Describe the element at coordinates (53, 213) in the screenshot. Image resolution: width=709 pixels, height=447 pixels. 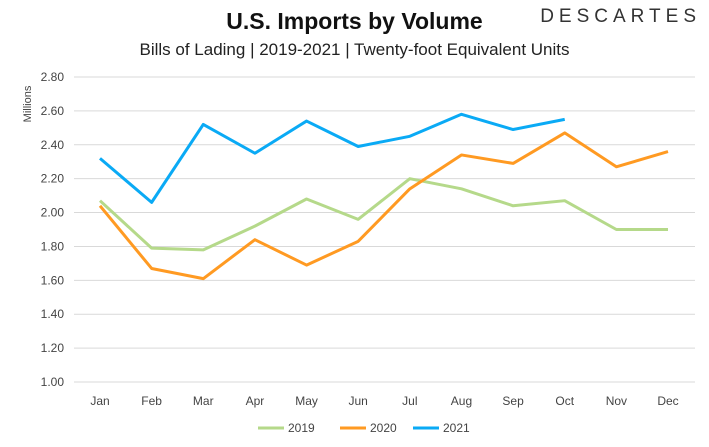
I see `y-tick-label: 2.00` at that location.